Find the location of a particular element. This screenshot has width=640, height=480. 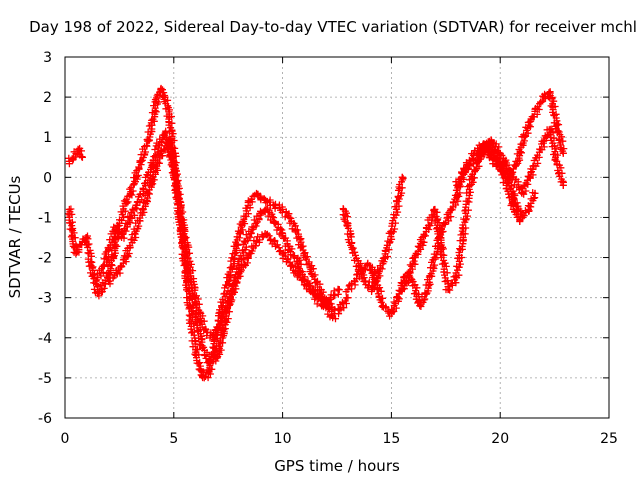

x-tick-label: 0 is located at coordinates (65, 439).